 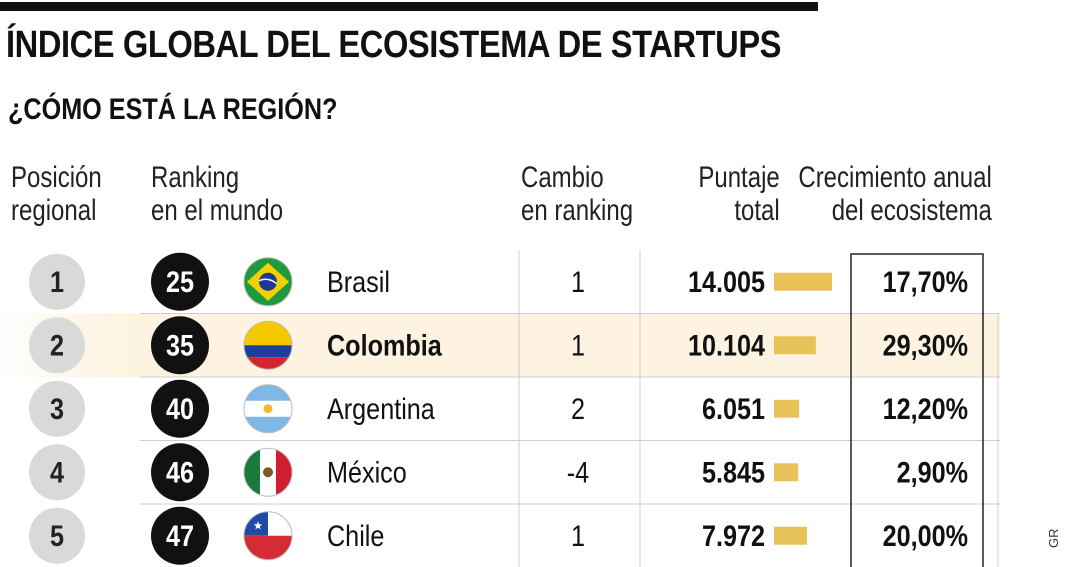 I want to click on ranking-change-value: 2, so click(x=578, y=409).